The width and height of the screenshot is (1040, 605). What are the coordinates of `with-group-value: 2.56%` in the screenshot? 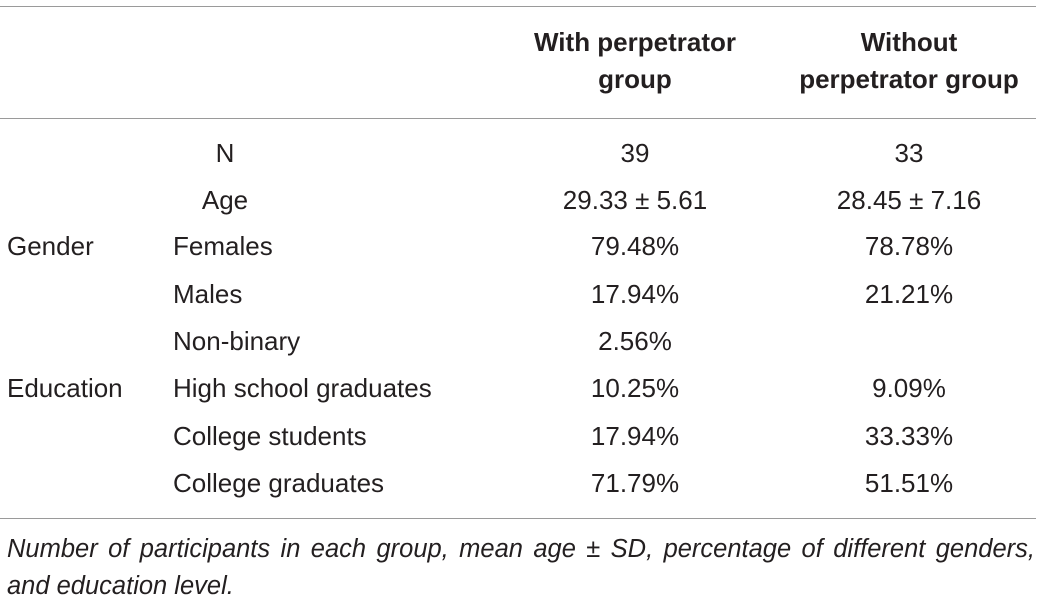 It's located at (635, 341).